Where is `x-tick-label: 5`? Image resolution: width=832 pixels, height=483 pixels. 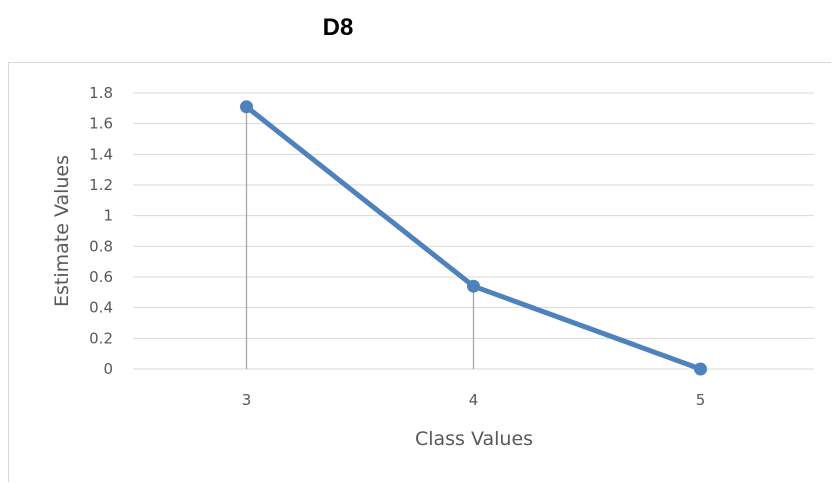
x-tick-label: 5 is located at coordinates (701, 400).